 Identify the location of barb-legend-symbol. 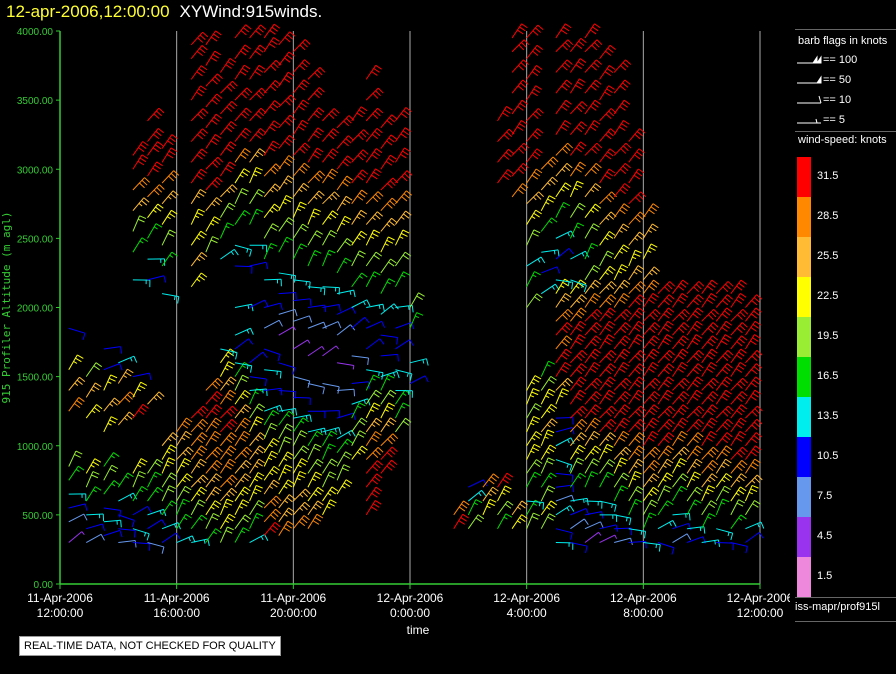
(809, 99).